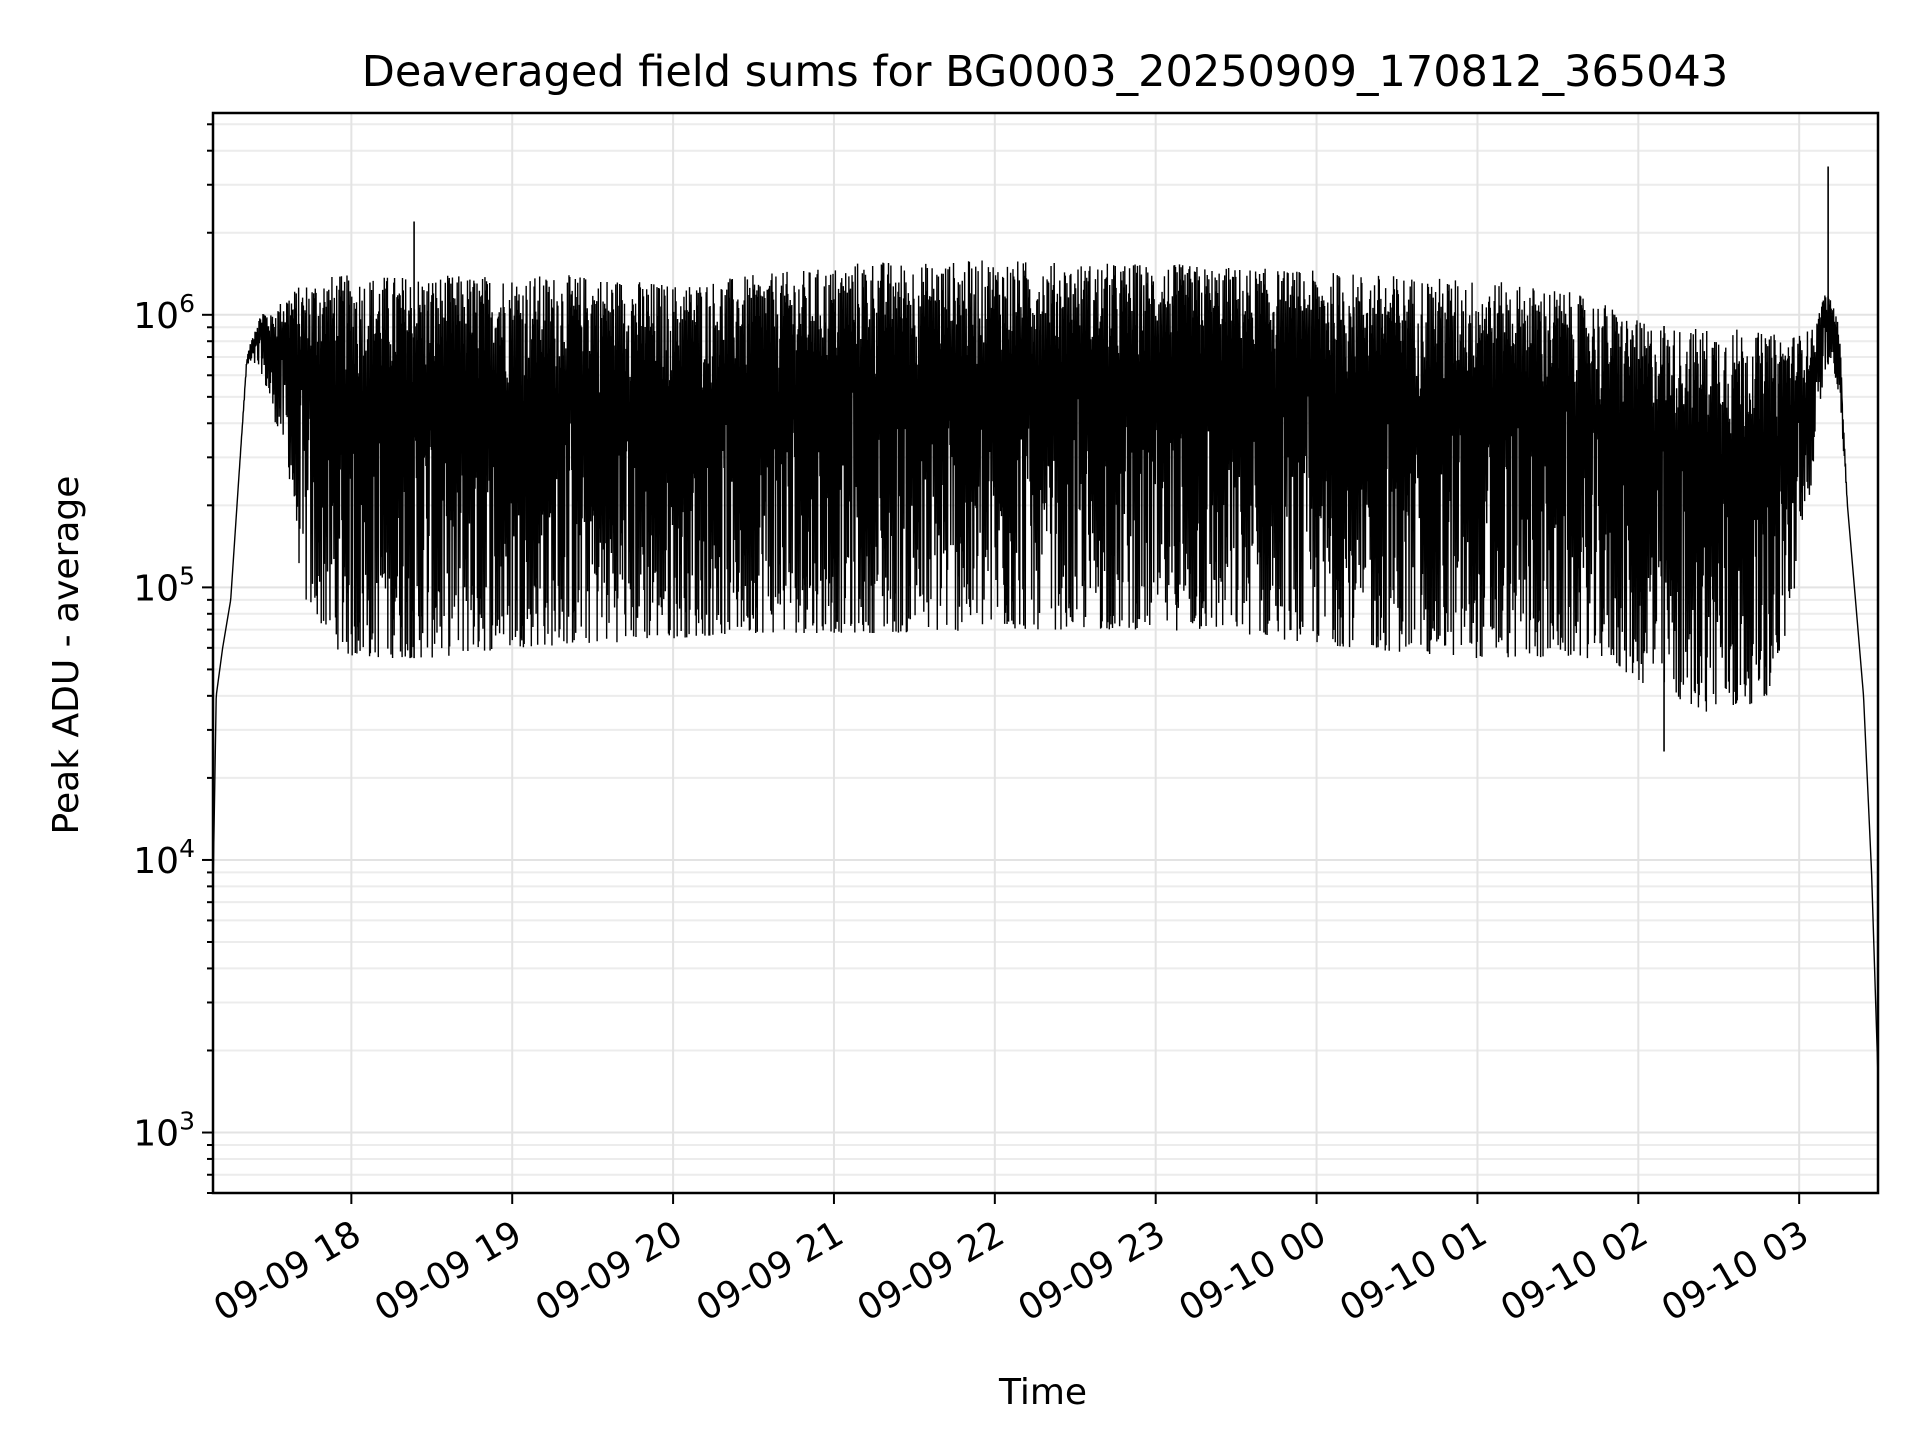 Image resolution: width=1920 pixels, height=1440 pixels. What do you see at coordinates (164, 585) in the screenshot?
I see `y-tick-label: 10⁵` at bounding box center [164, 585].